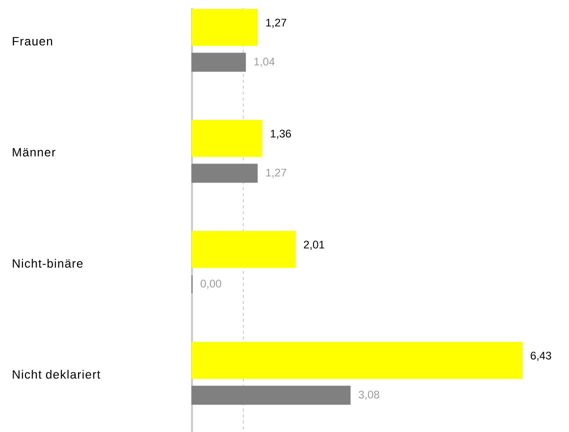  Describe the element at coordinates (280, 134) in the screenshot. I see `data-label: 1,36` at that location.